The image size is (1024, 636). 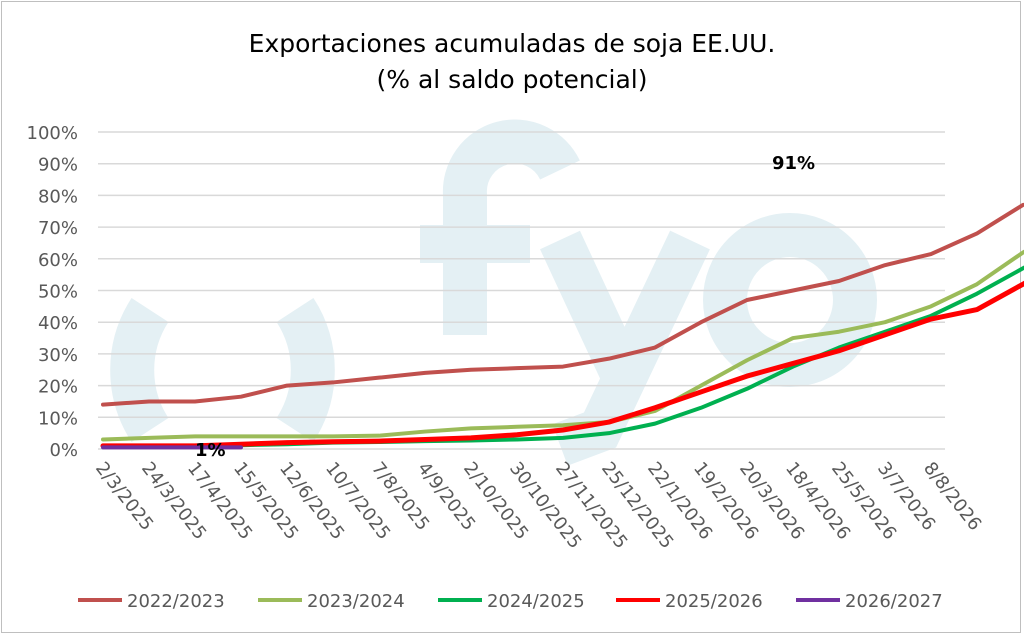 What do you see at coordinates (536, 601) in the screenshot?
I see `legend-label: 2024/2025` at bounding box center [536, 601].